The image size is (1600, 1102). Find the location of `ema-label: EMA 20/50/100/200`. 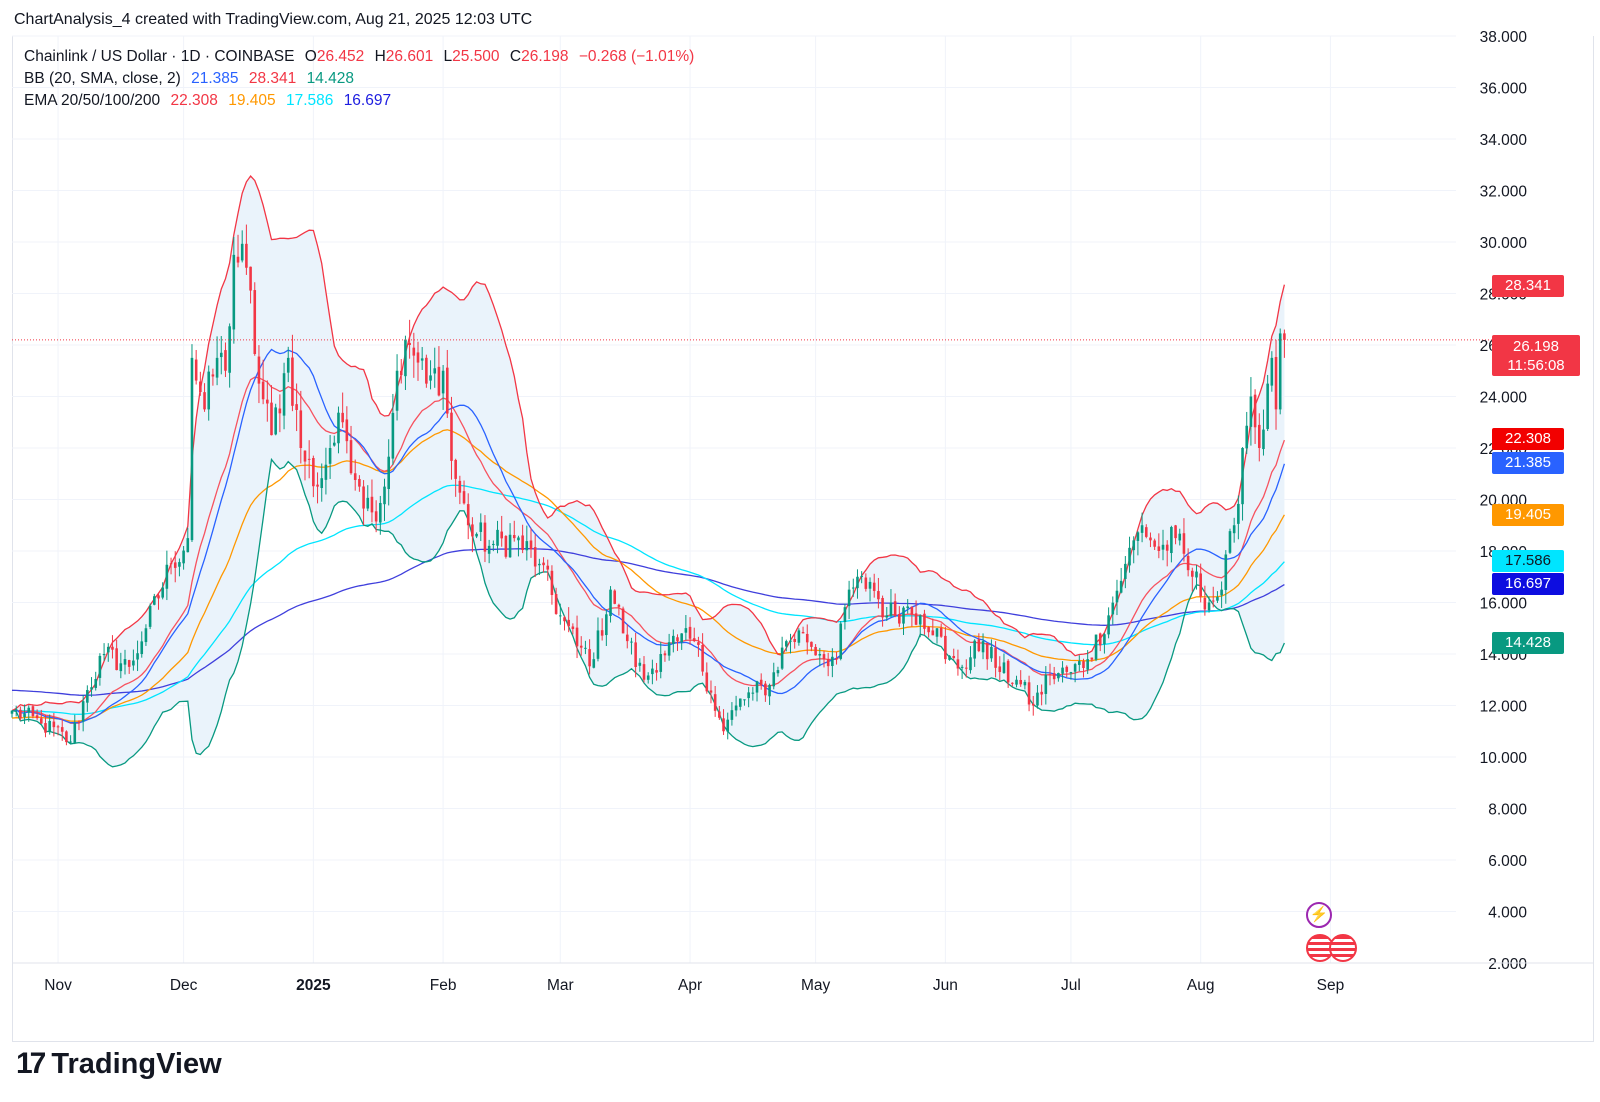

ema-label: EMA 20/50/100/200 is located at coordinates (92, 100).